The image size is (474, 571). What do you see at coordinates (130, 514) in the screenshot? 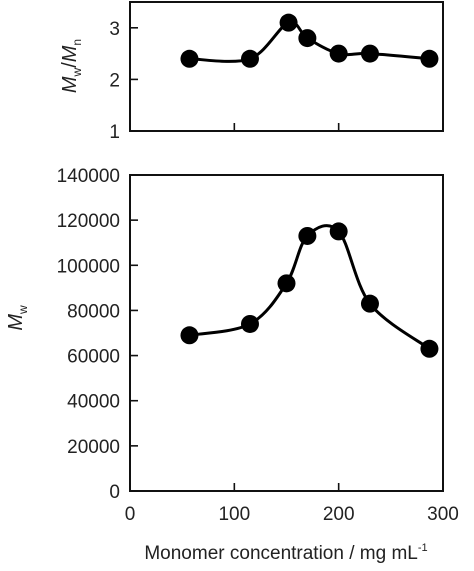
I see `bottom-x-tick-label: 0` at bounding box center [130, 514].